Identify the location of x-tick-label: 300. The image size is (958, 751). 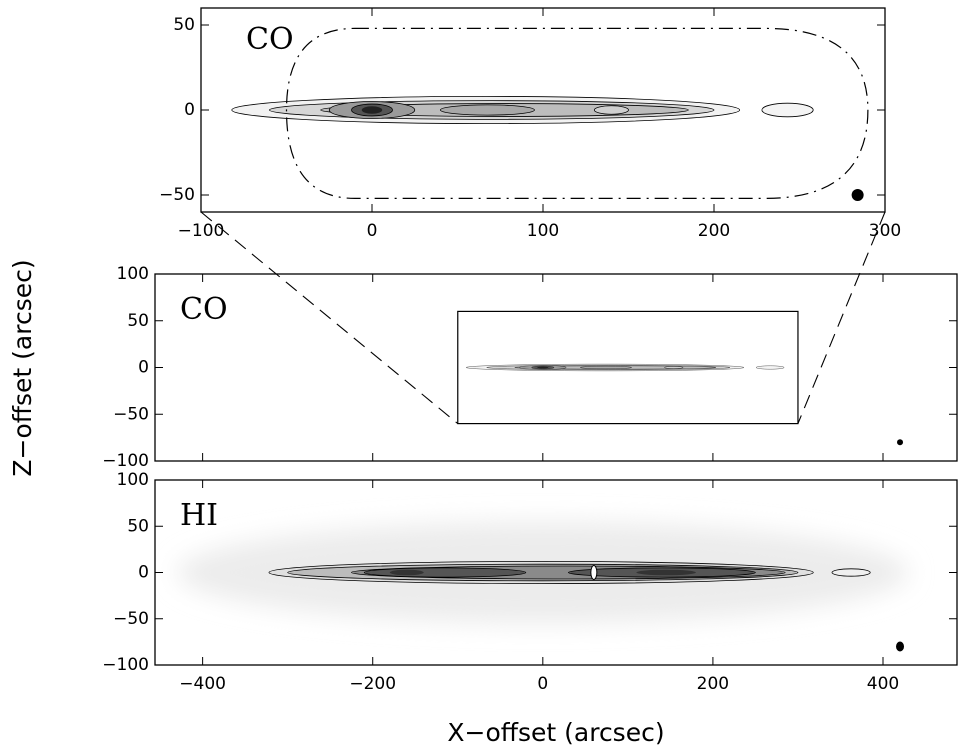
(885, 231).